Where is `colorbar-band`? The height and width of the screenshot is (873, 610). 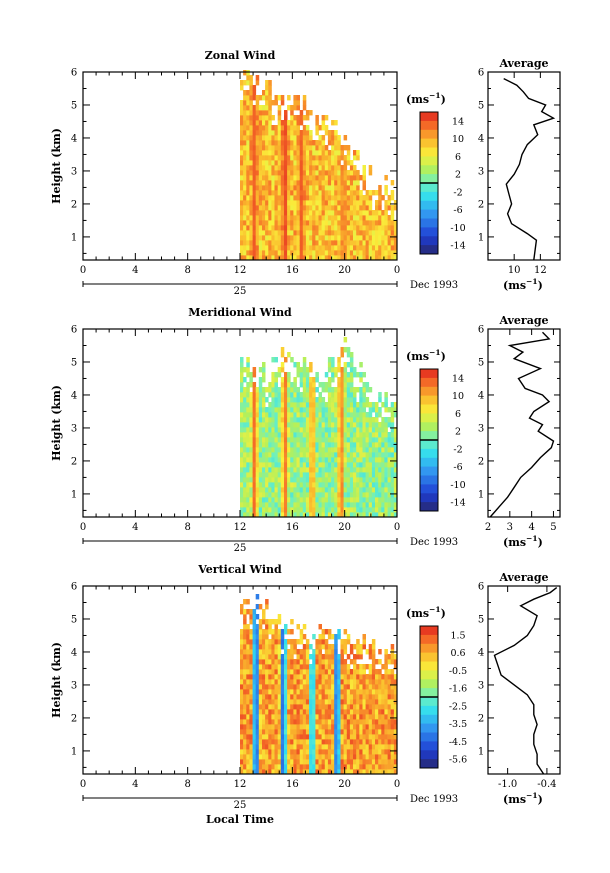 colorbar-band is located at coordinates (429, 117).